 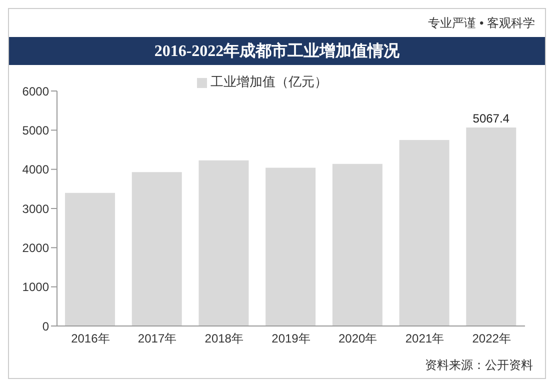 I want to click on x-tick-label: 2022年, so click(x=491, y=339).